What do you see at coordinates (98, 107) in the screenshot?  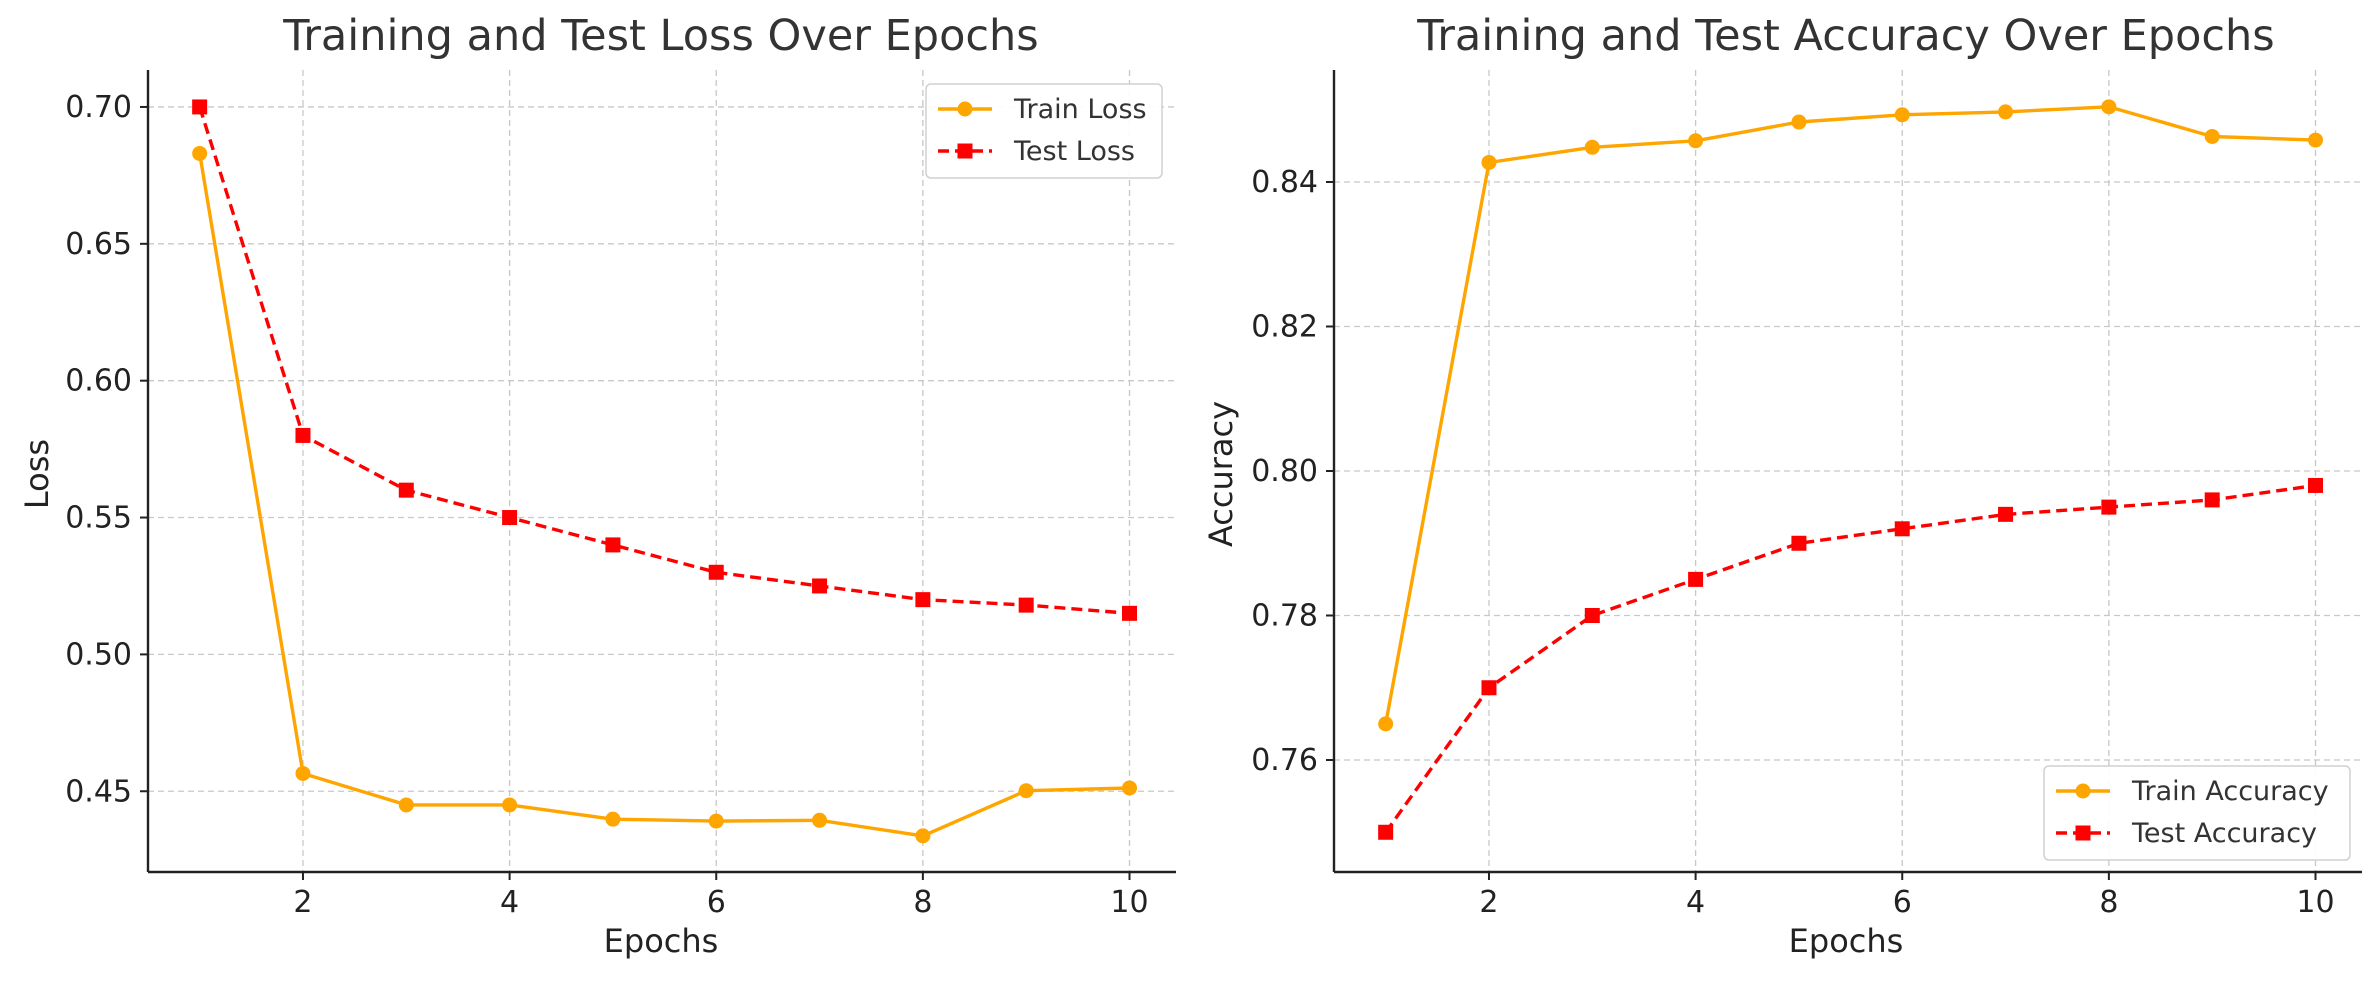 I see `loss-chart-y-tick-label: 0.70` at bounding box center [98, 107].